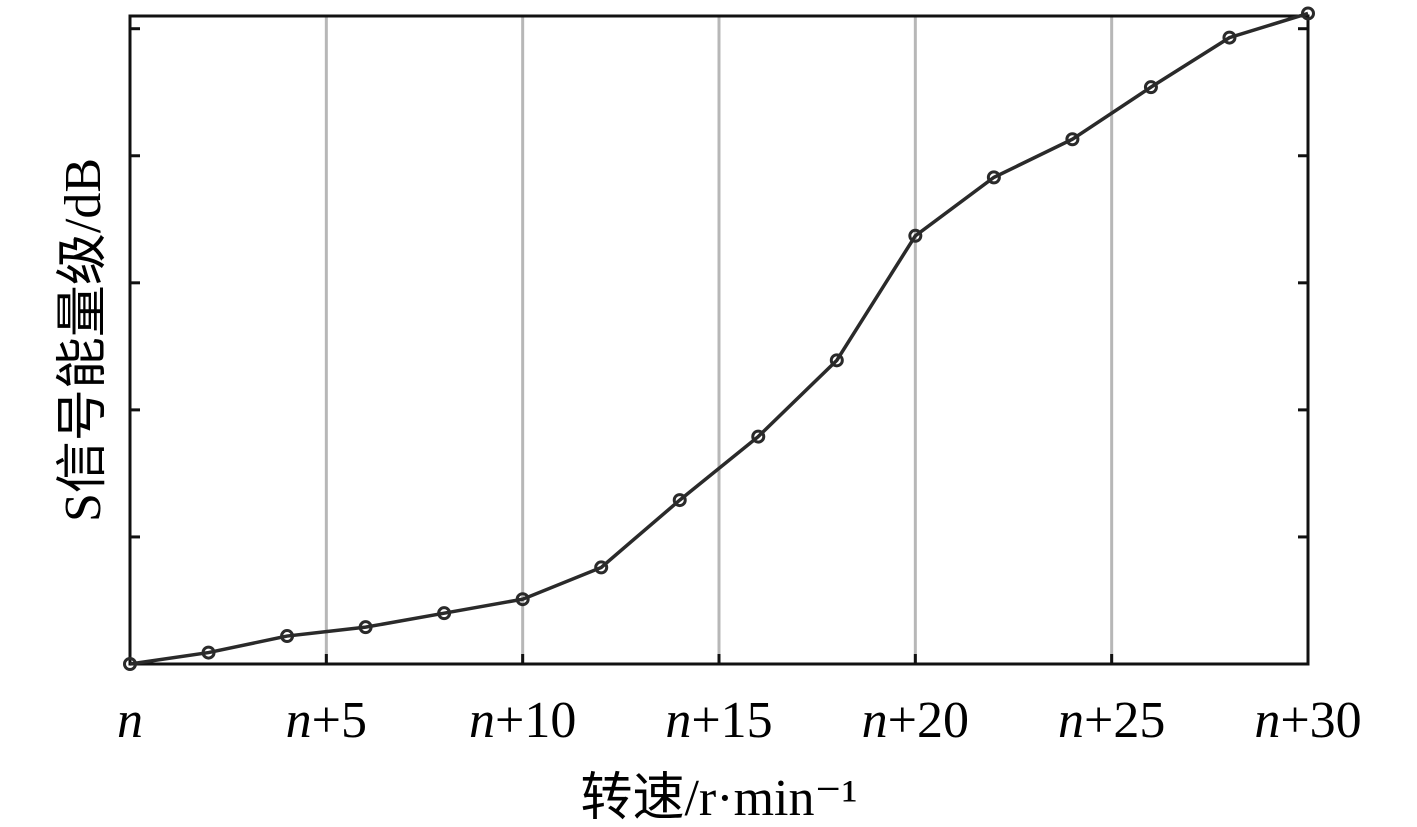 The image size is (1417, 827). I want to click on x-tick-labels: n n+5 n+10 n+15 n+20 n+25 n+30, so click(739, 720).